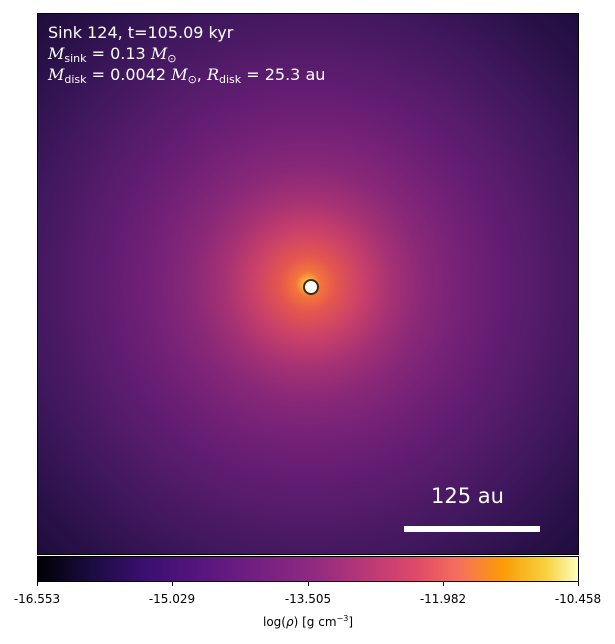 The height and width of the screenshot is (644, 615). I want to click on title-annotation: Sink 124, t=105.09 kyr, so click(141, 32).